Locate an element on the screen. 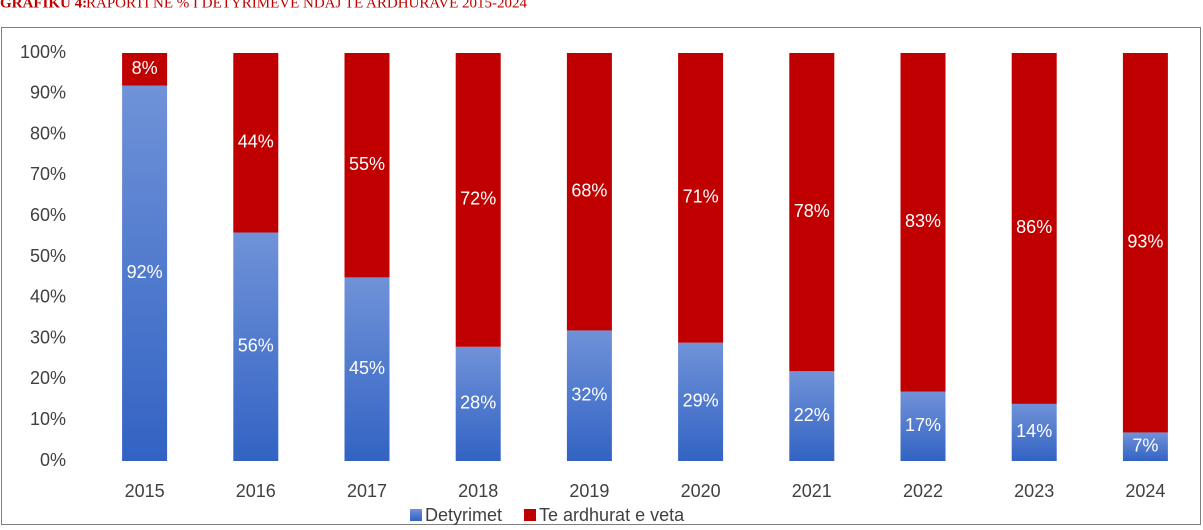 This screenshot has height=530, width=1203. data-label: 78% is located at coordinates (812, 211).